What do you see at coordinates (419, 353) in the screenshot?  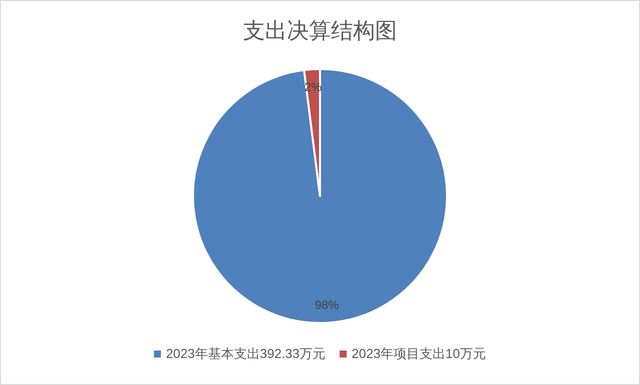 I see `legend-label: 2023年项目支出10万元` at bounding box center [419, 353].